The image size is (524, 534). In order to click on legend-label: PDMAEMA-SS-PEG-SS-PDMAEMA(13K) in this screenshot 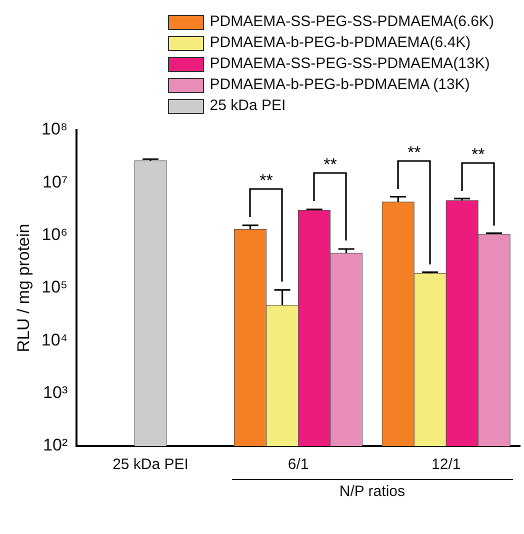, I will do `click(350, 63)`.